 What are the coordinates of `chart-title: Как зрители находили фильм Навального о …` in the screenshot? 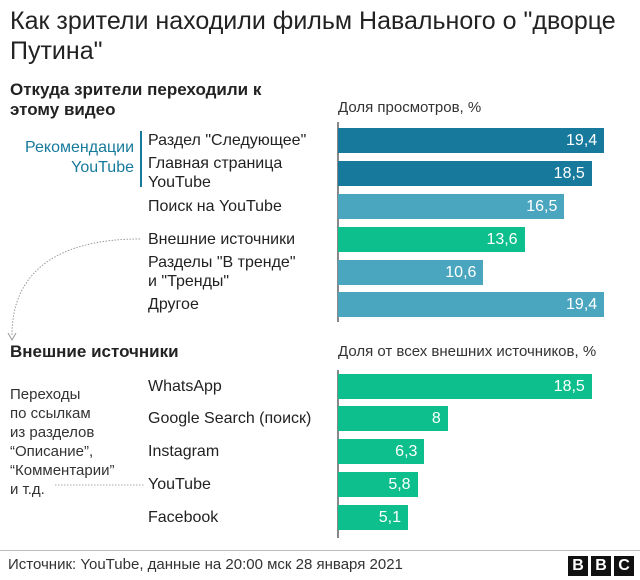 It's located at (313, 36).